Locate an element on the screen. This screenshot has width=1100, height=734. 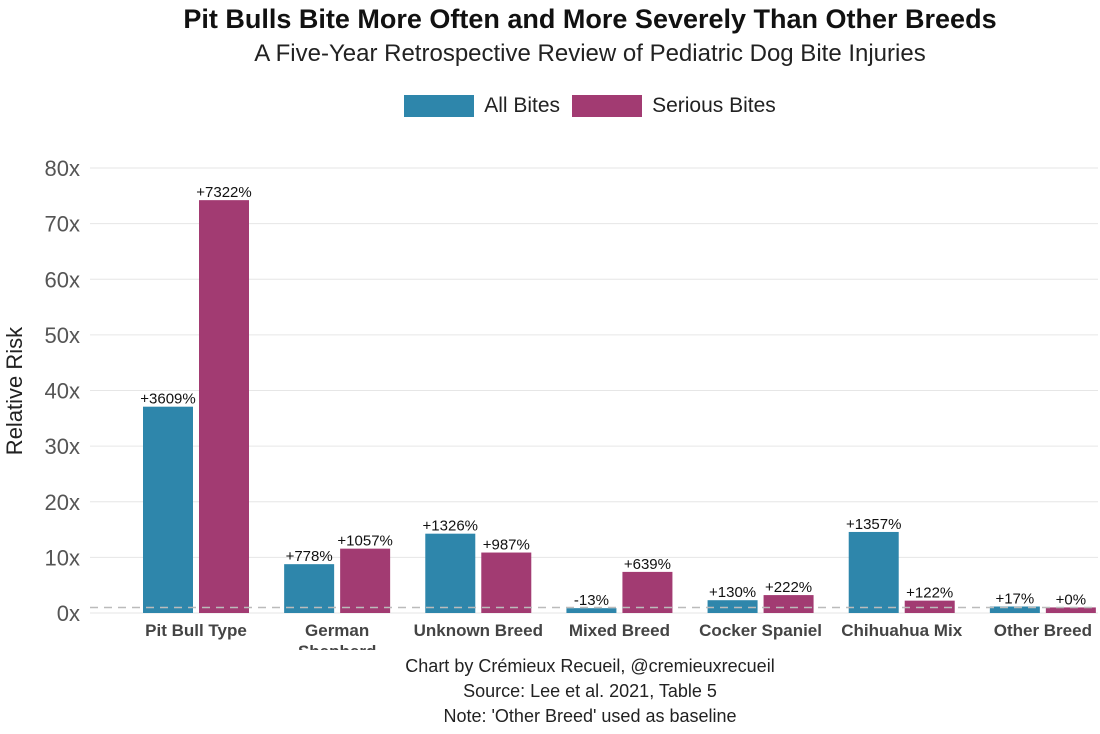
y-tick-label: 0x is located at coordinates (68, 613).